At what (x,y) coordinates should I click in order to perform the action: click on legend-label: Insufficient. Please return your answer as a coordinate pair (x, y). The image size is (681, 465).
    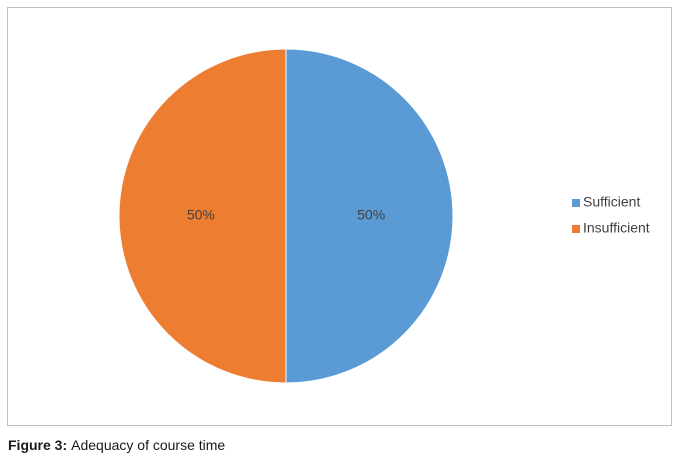
    Looking at the image, I should click on (616, 228).